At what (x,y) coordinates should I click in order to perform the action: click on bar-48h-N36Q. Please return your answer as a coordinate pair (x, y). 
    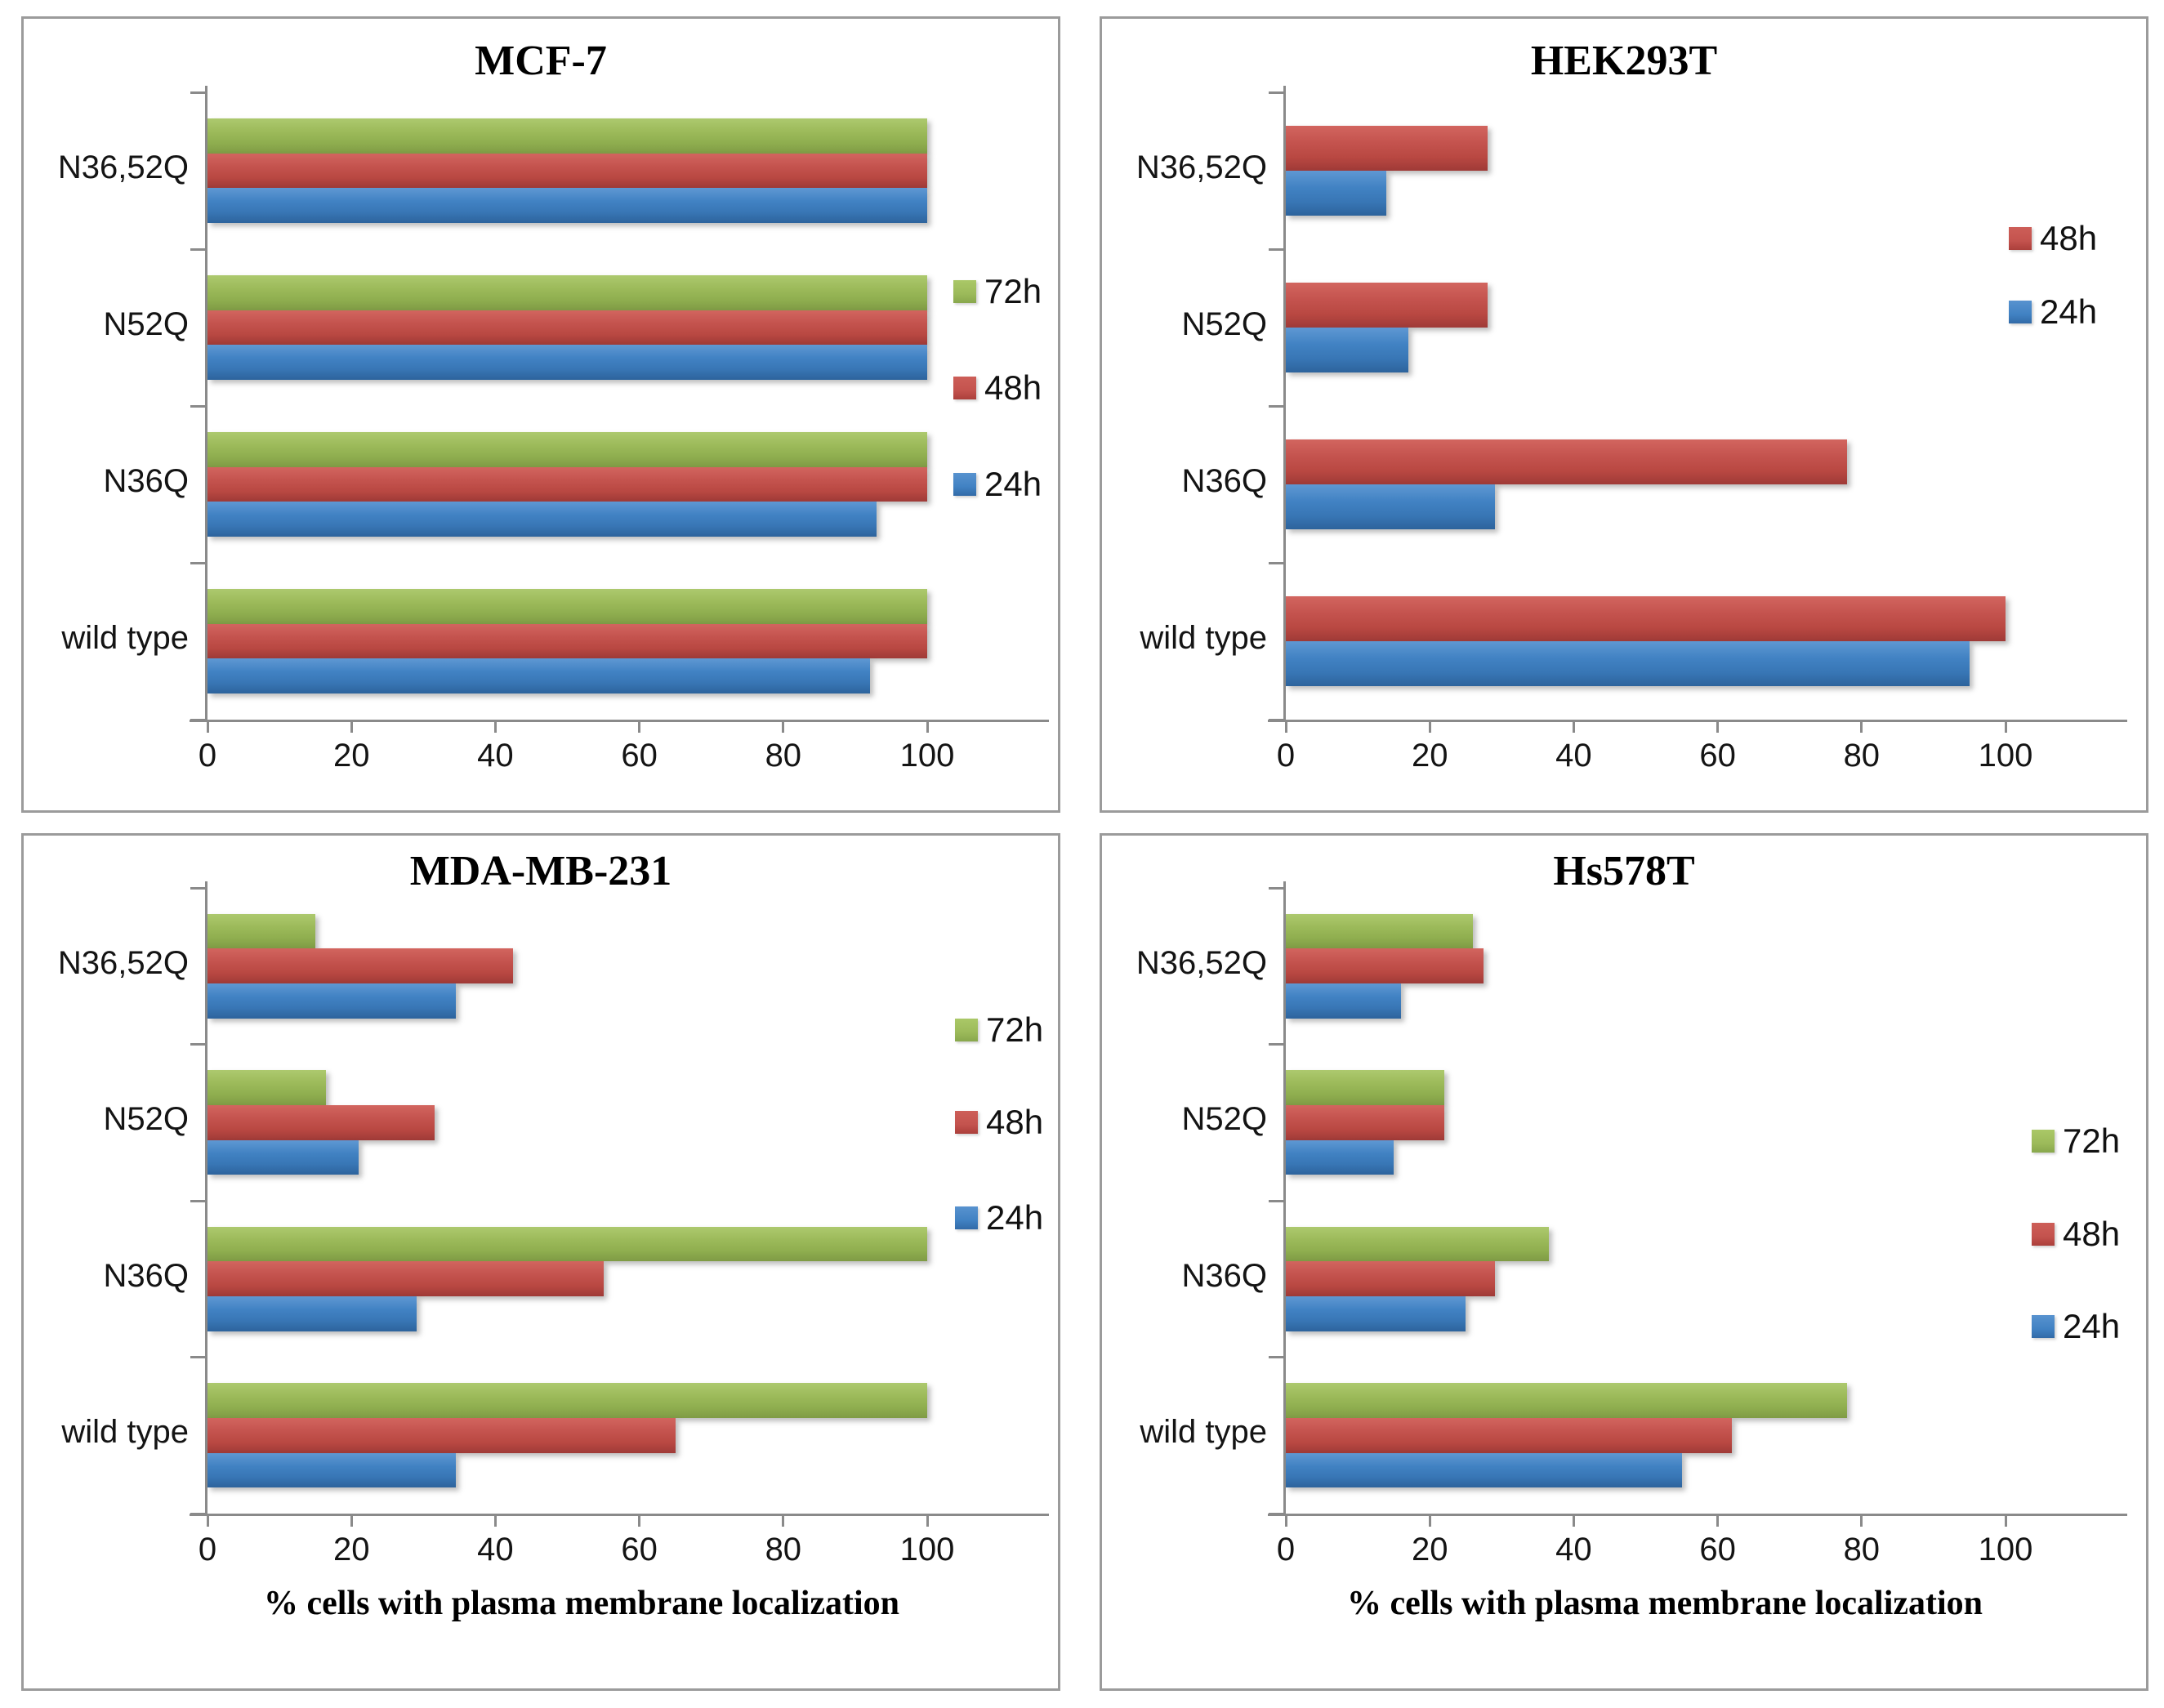
    Looking at the image, I should click on (567, 484).